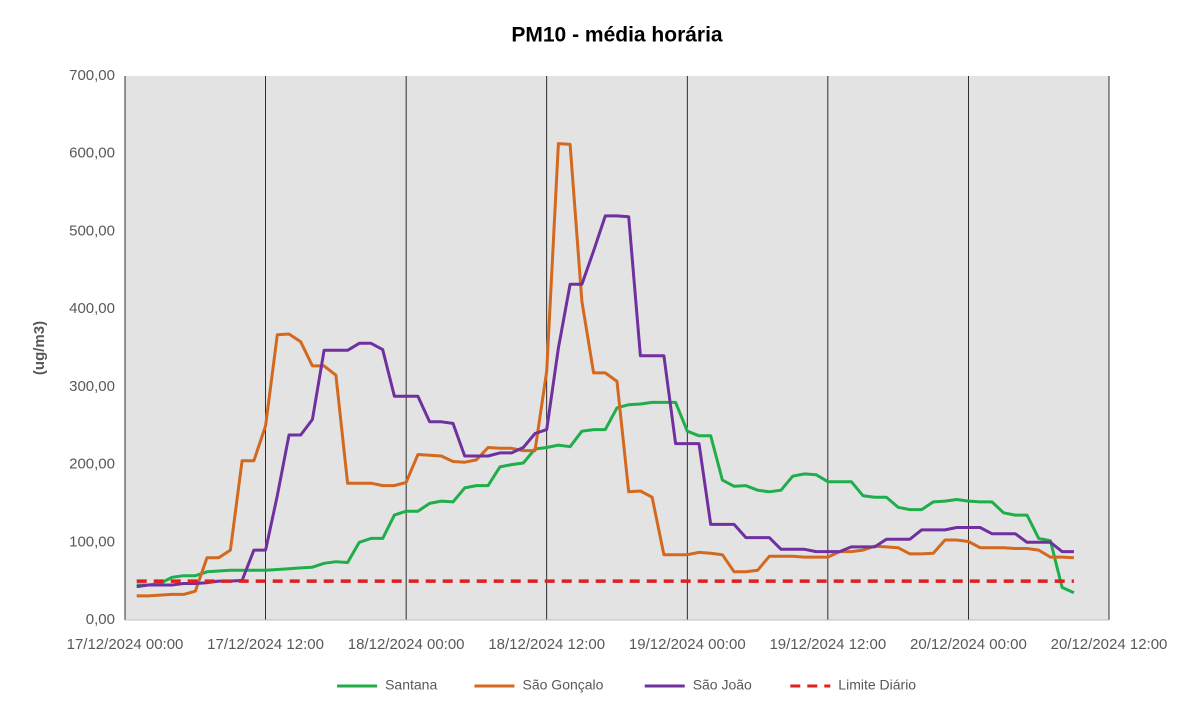 The width and height of the screenshot is (1200, 715). I want to click on y-tick-label: 0,00, so click(100, 619).